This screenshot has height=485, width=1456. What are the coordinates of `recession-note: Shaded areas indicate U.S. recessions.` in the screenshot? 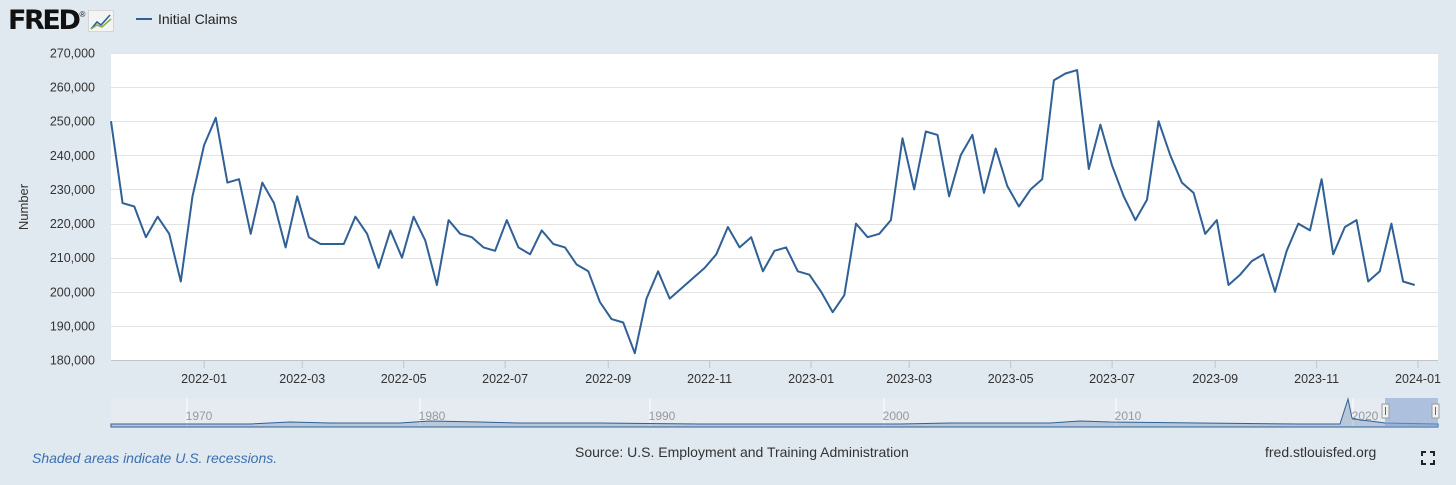 It's located at (155, 458).